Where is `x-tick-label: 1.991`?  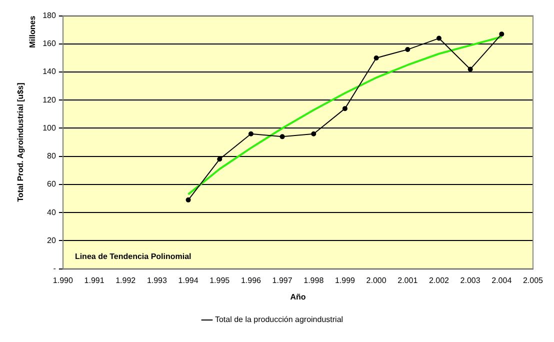
x-tick-label: 1.991 is located at coordinates (94, 280).